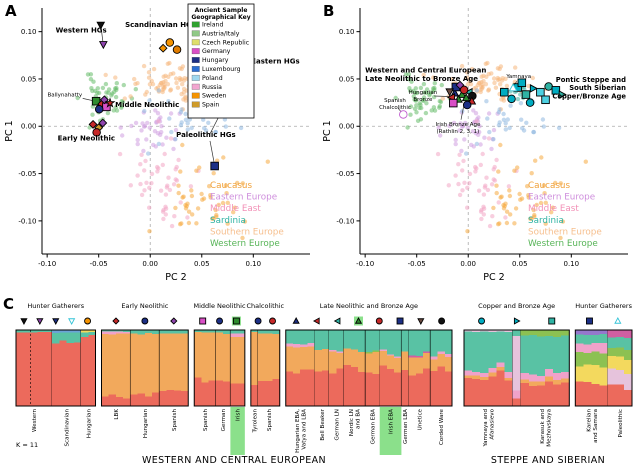  I want to click on modern-point-sardinia, so click(520, 94).